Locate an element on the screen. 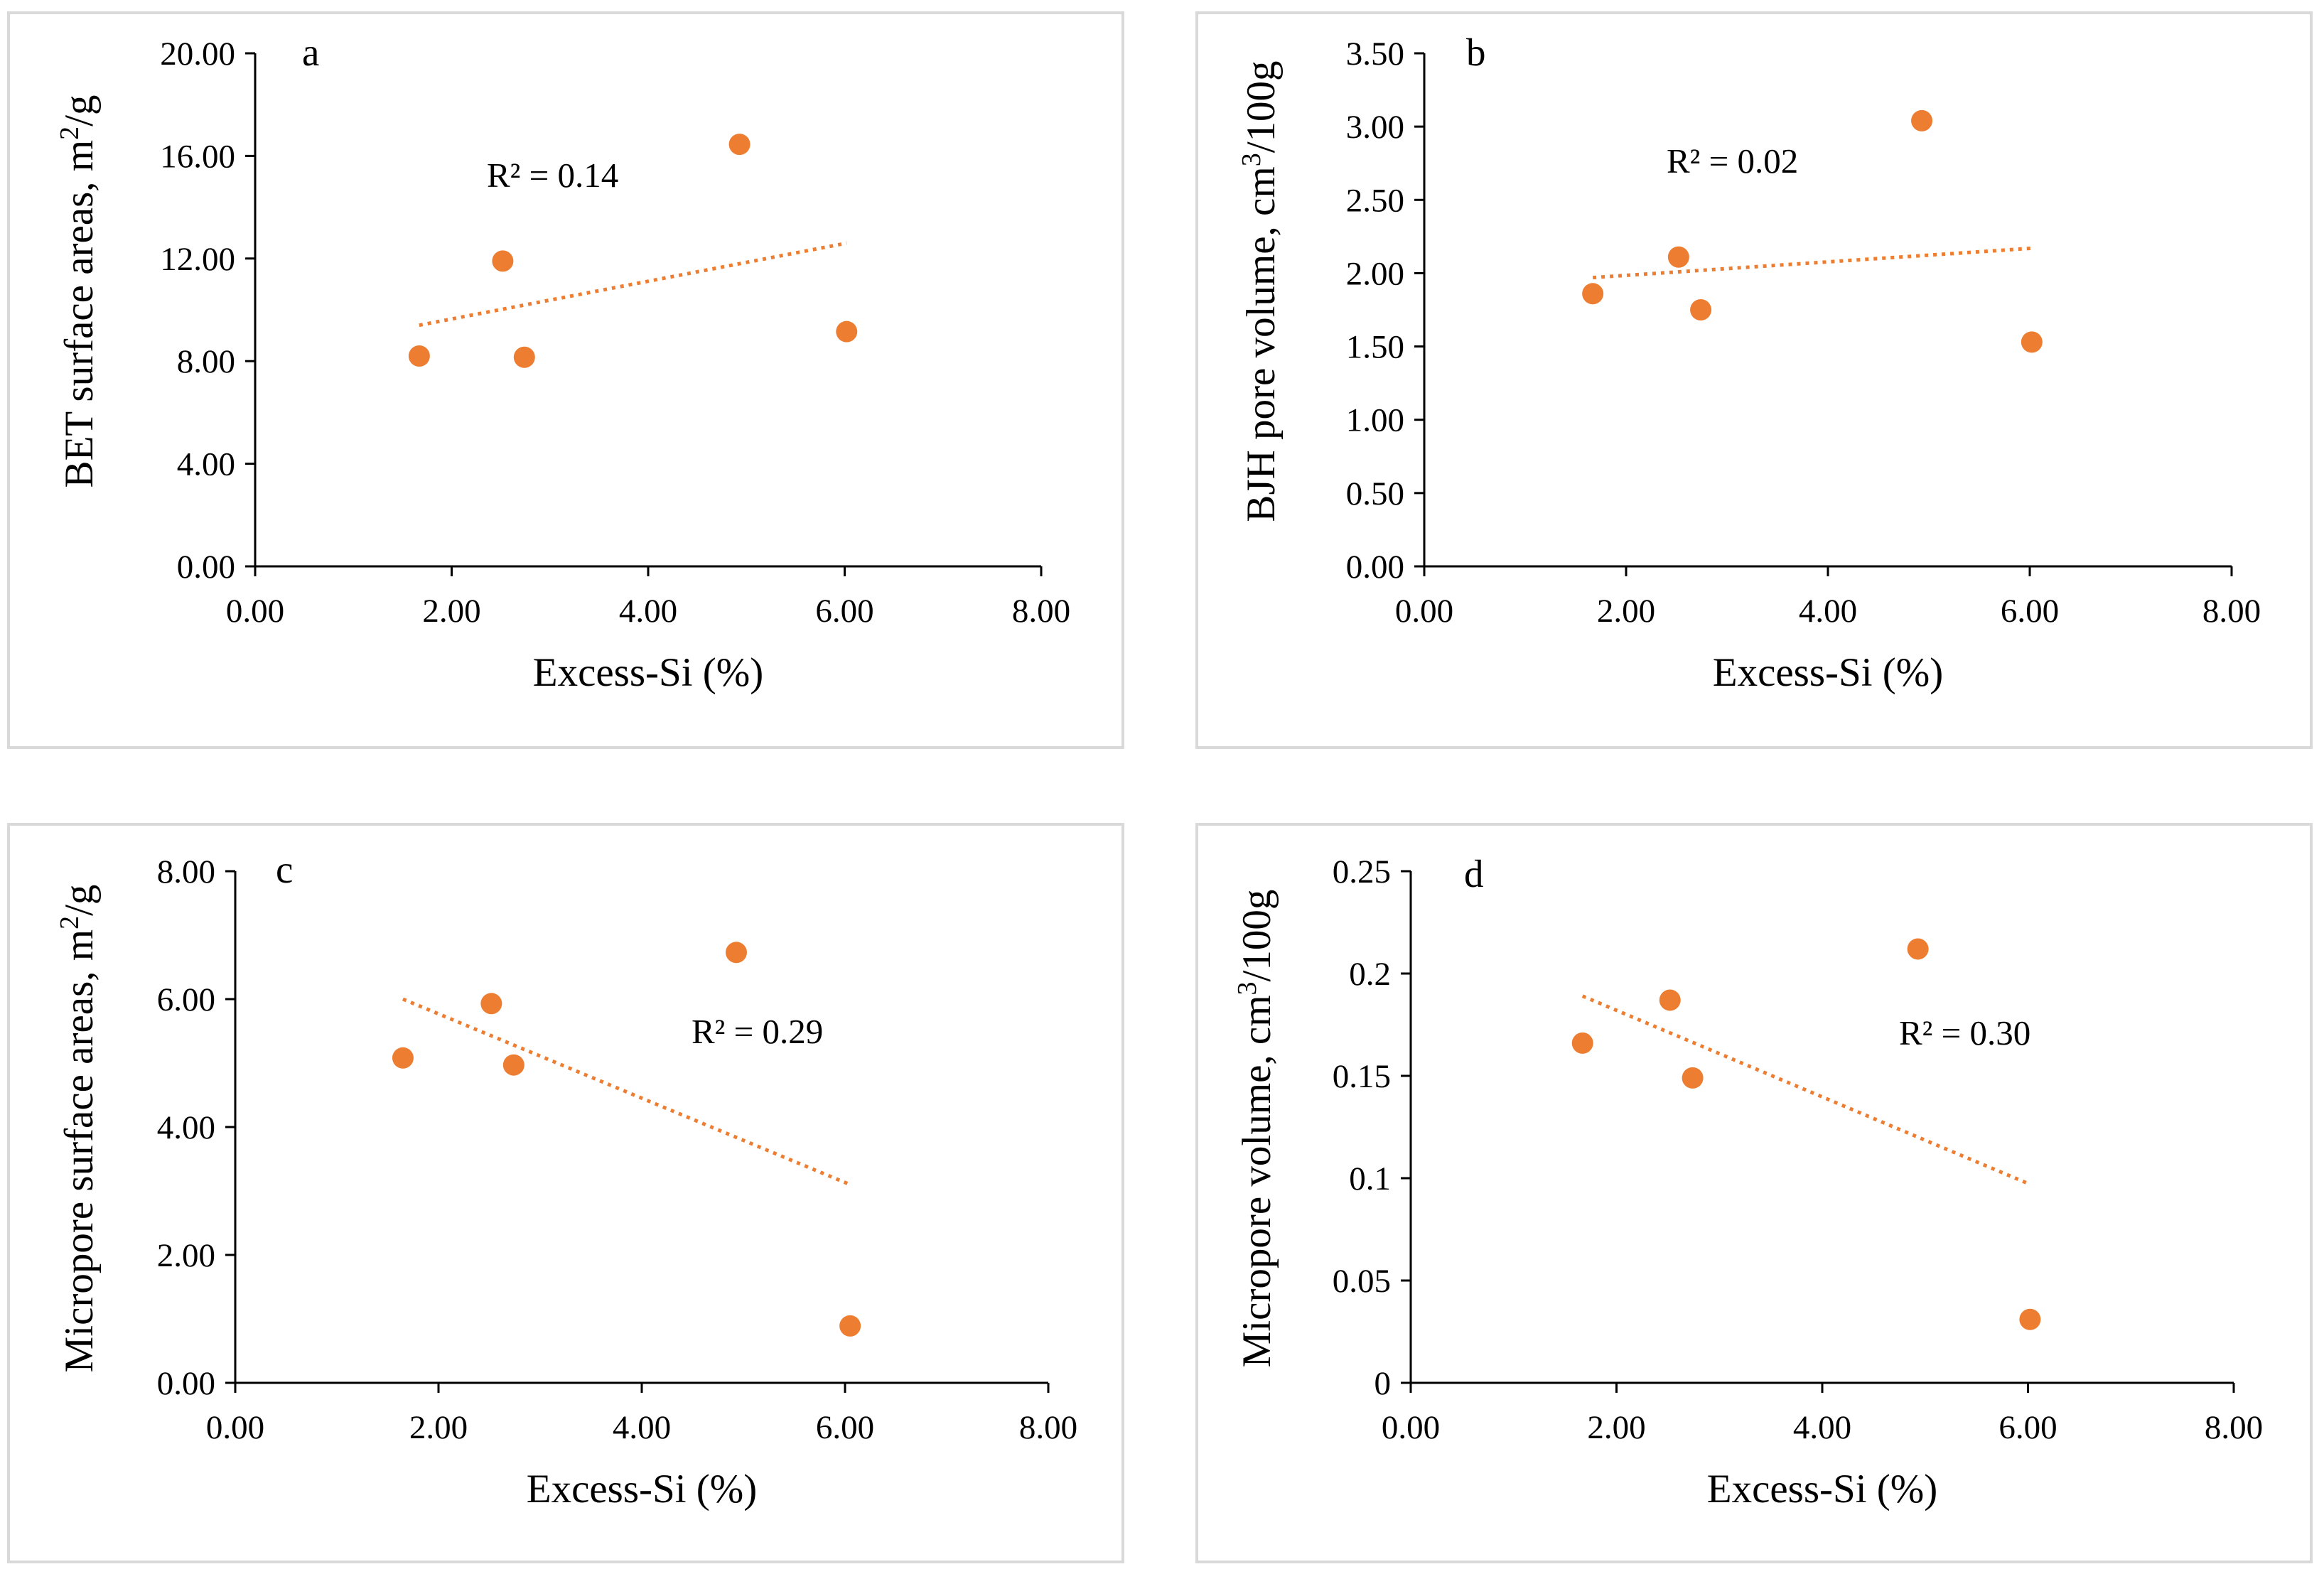 This screenshot has width=2324, height=1574. r-squared-label: R² = 0.30 is located at coordinates (1965, 1032).